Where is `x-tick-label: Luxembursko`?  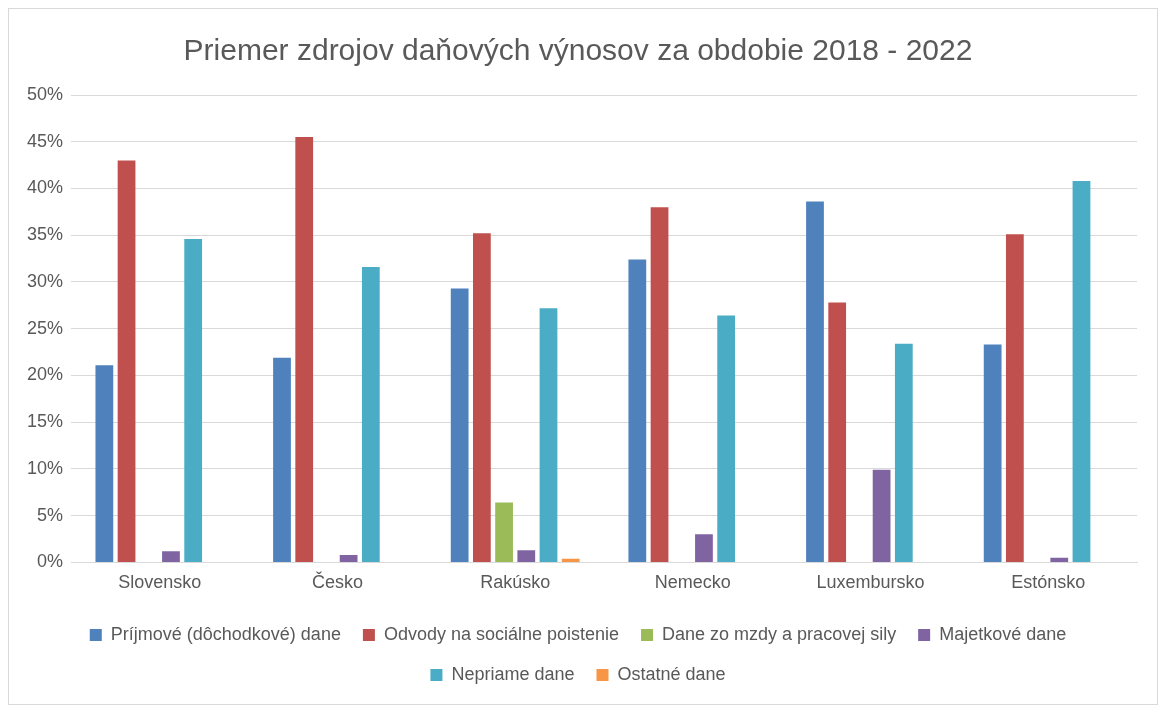 x-tick-label: Luxembursko is located at coordinates (870, 582).